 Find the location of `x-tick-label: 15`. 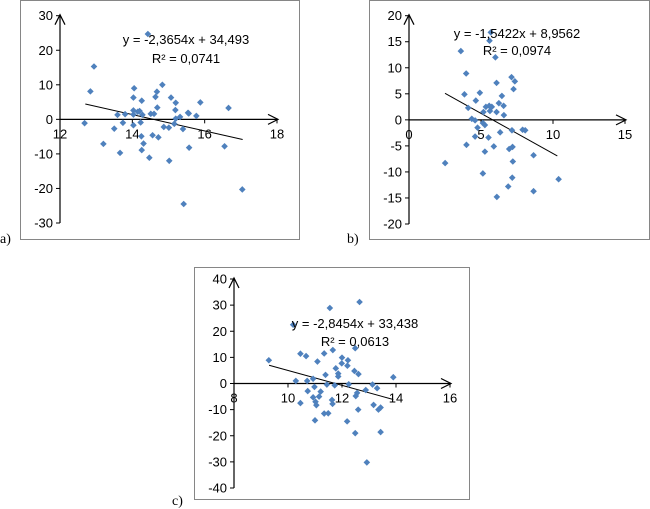

x-tick-label: 15 is located at coordinates (625, 134).